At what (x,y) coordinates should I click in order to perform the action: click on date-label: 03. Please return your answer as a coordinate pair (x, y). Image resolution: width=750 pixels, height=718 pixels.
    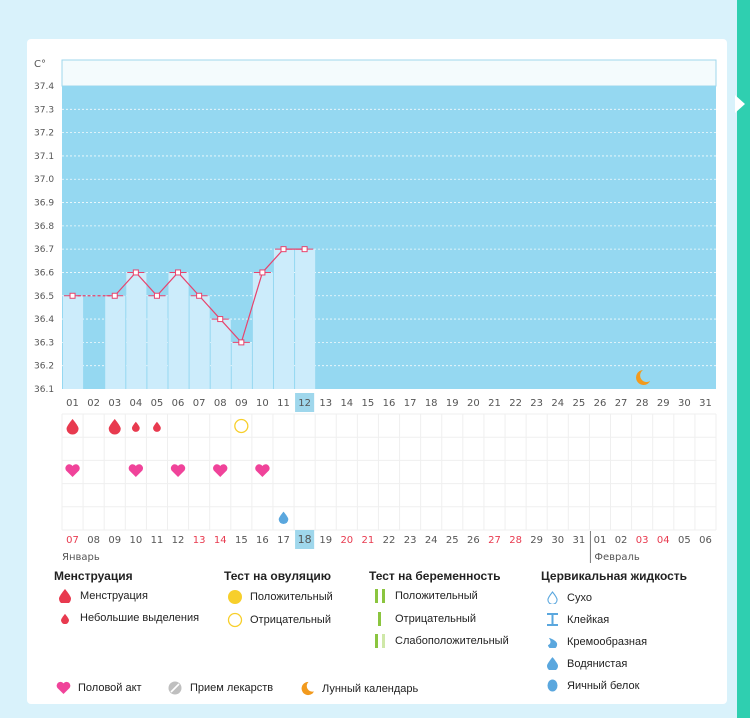
    Looking at the image, I should click on (642, 540).